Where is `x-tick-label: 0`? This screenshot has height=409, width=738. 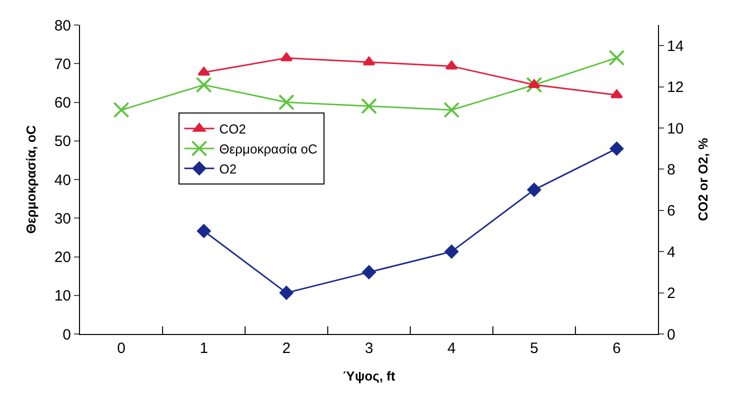 x-tick-label: 0 is located at coordinates (121, 348).